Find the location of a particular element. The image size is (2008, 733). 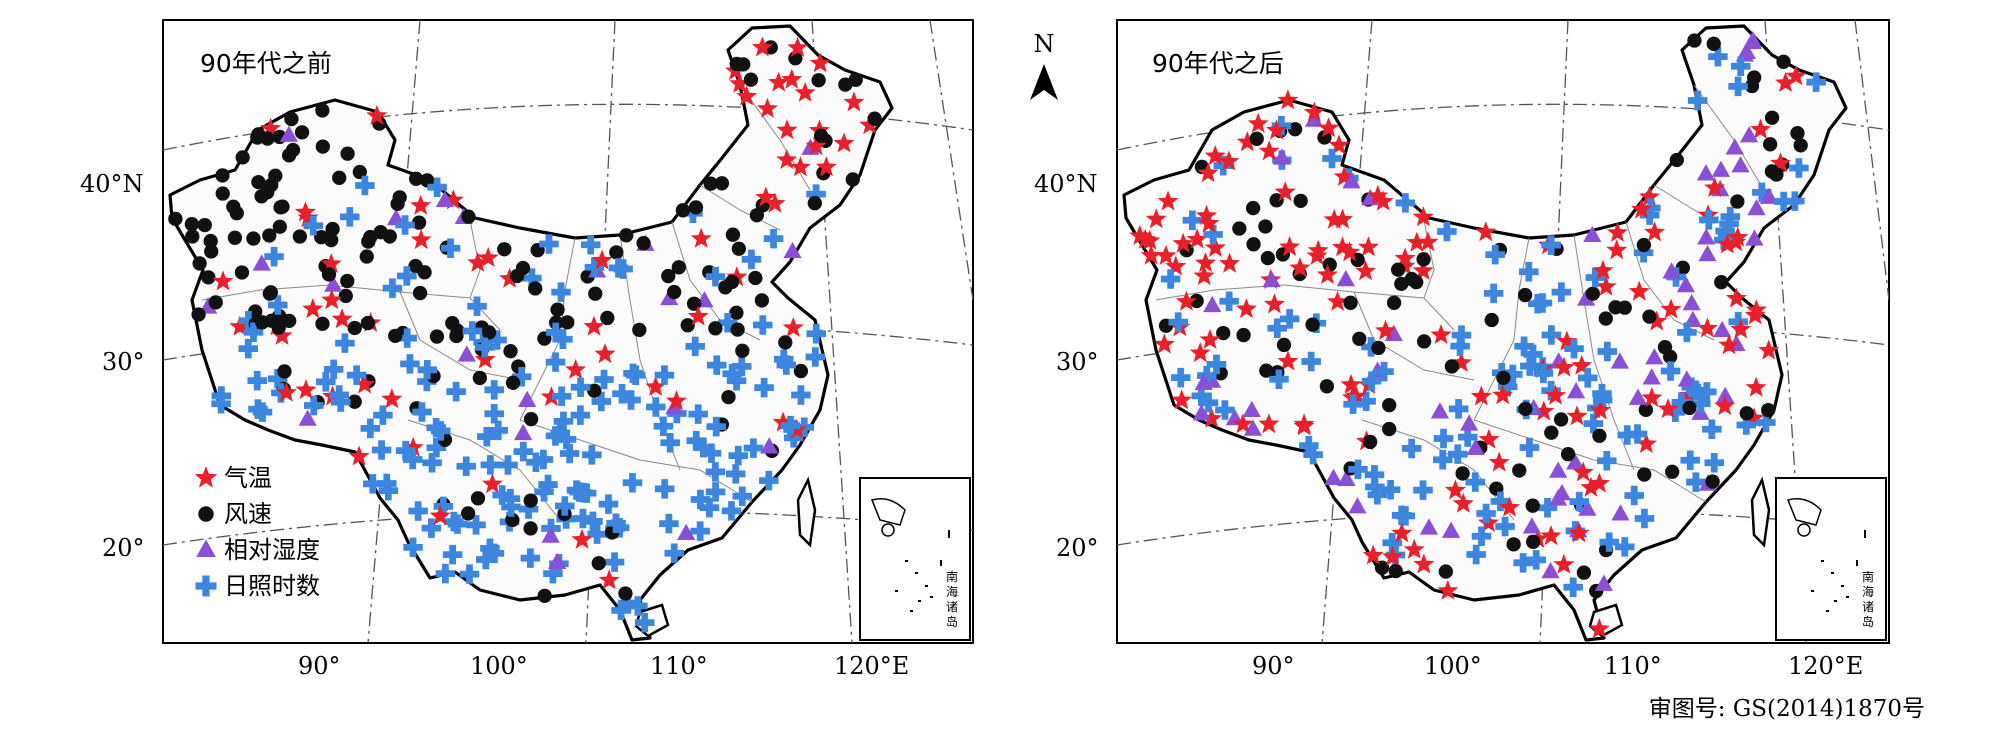

south-china-sea-inset: 南 海 诸 岛 is located at coordinates (915, 559).